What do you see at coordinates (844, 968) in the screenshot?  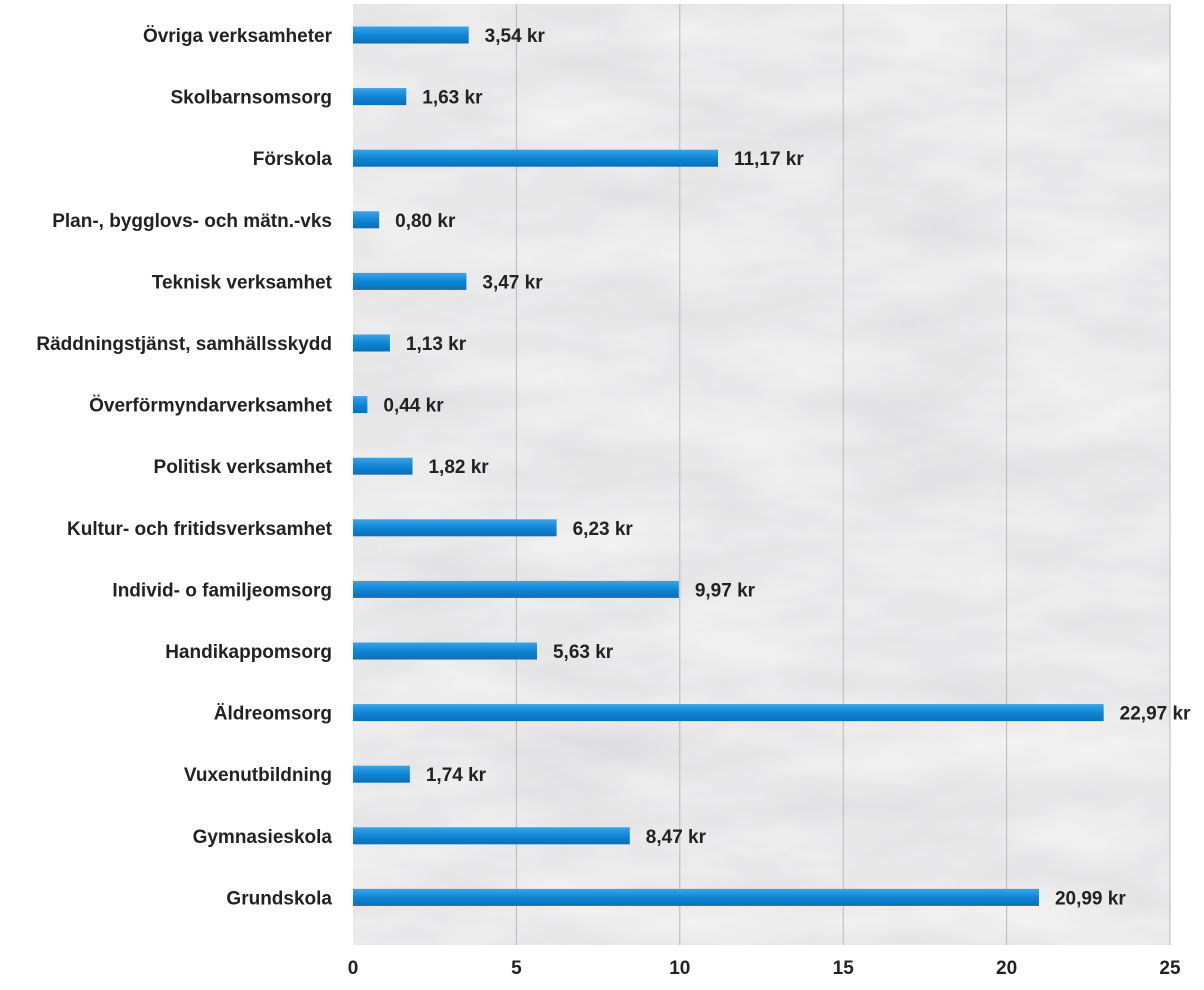 I see `x-tick-label: 15` at bounding box center [844, 968].